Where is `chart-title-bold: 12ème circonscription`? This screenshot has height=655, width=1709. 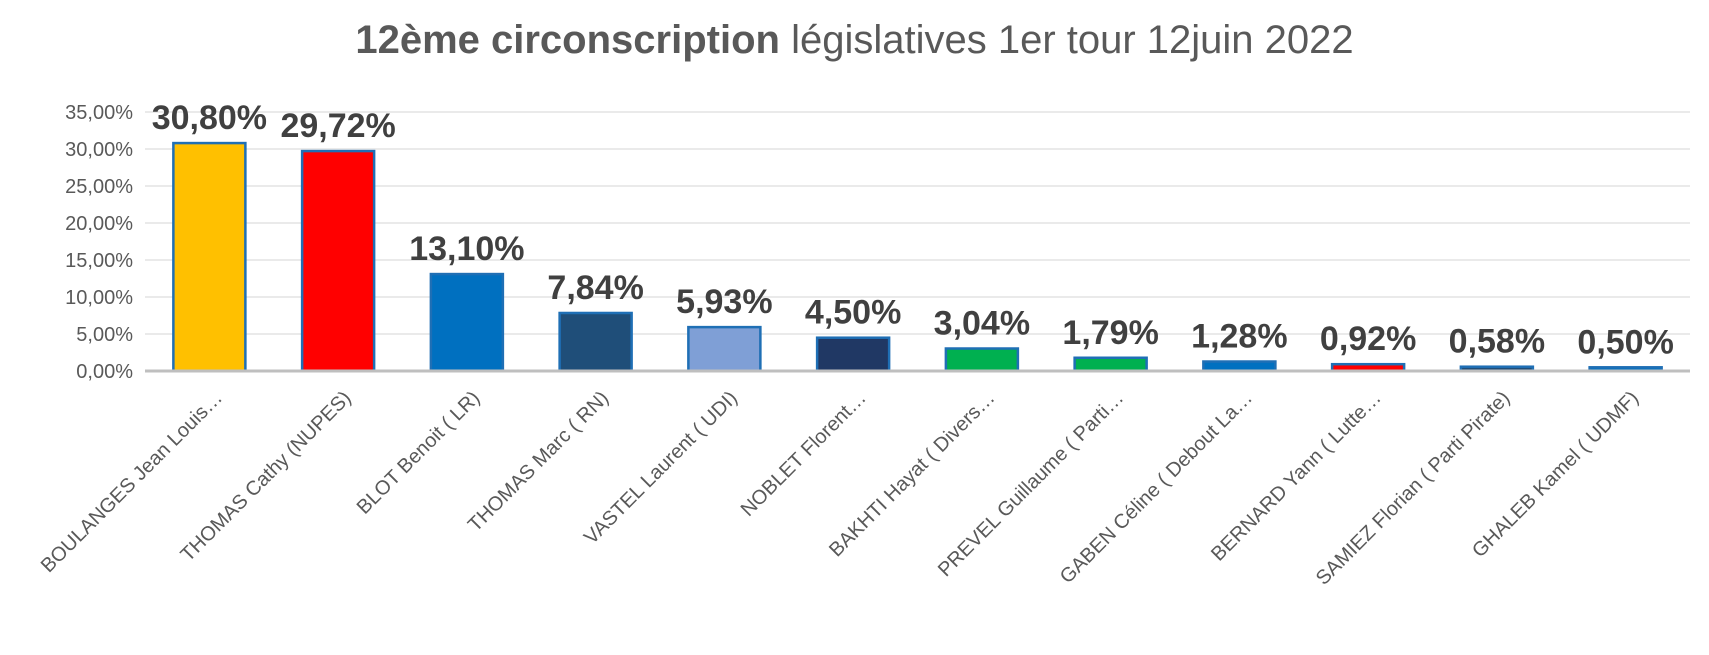
chart-title-bold: 12ème circonscription is located at coordinates (567, 40).